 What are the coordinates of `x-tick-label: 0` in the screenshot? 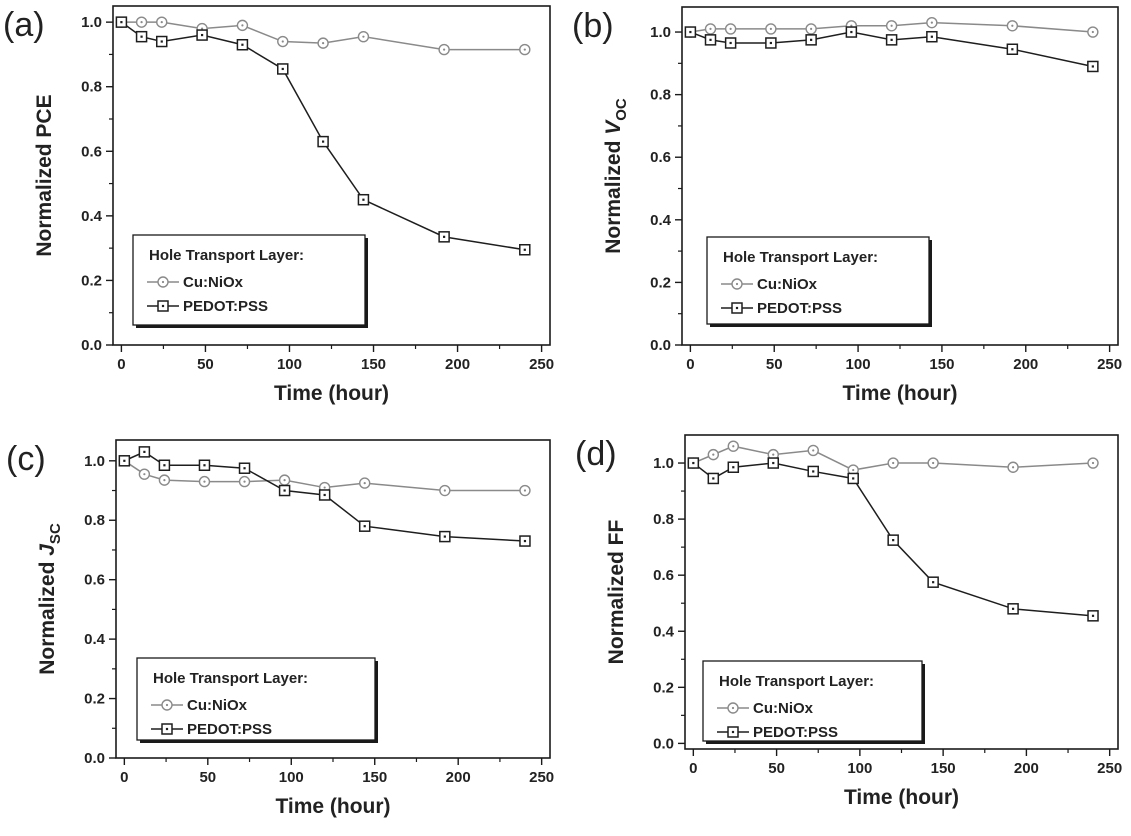 It's located at (690, 364).